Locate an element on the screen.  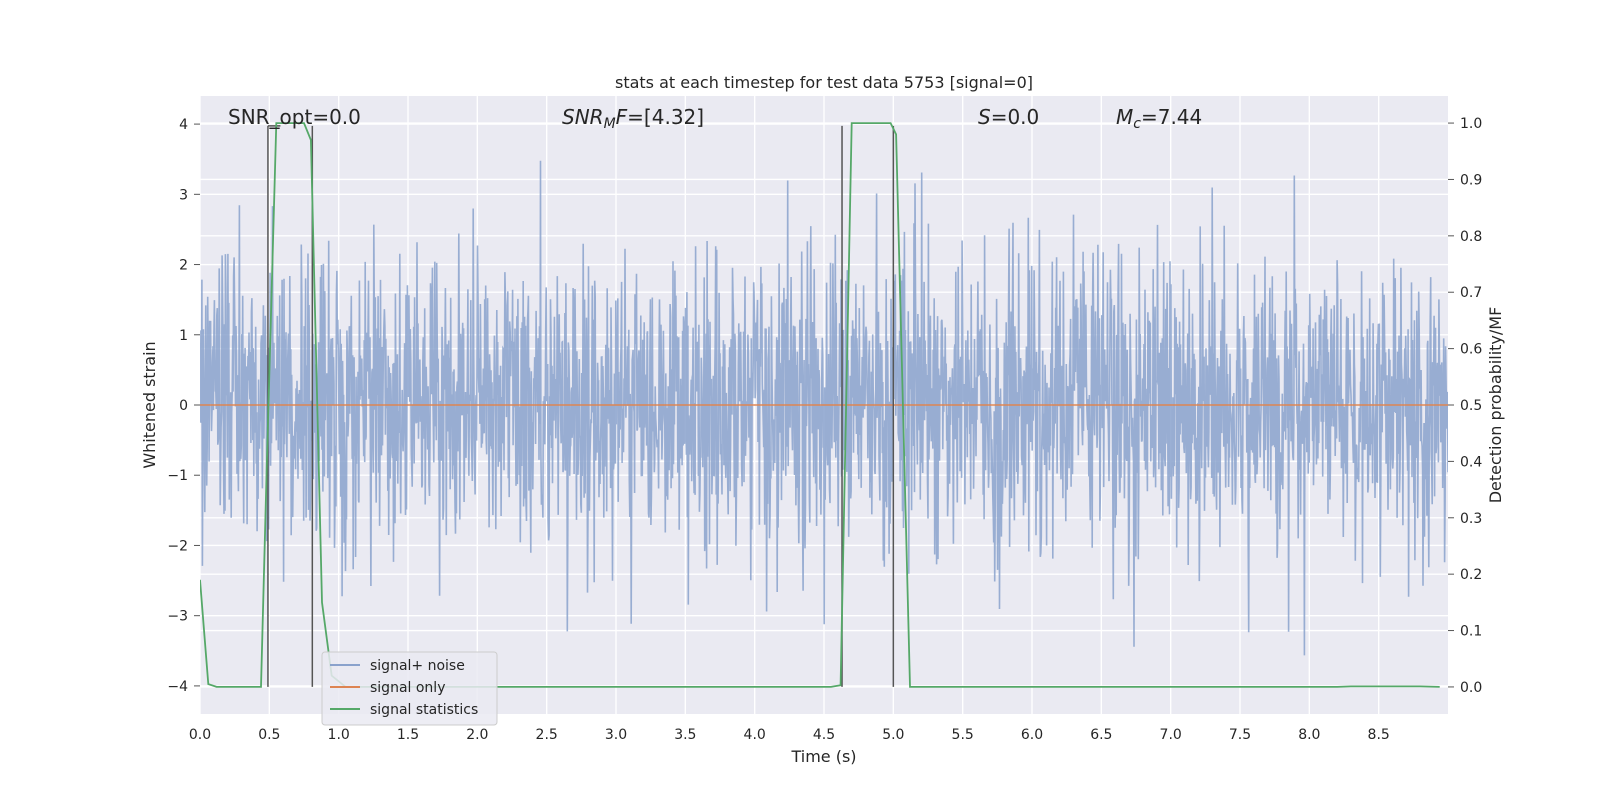
y2-tick-label: 0.9 is located at coordinates (1471, 180).